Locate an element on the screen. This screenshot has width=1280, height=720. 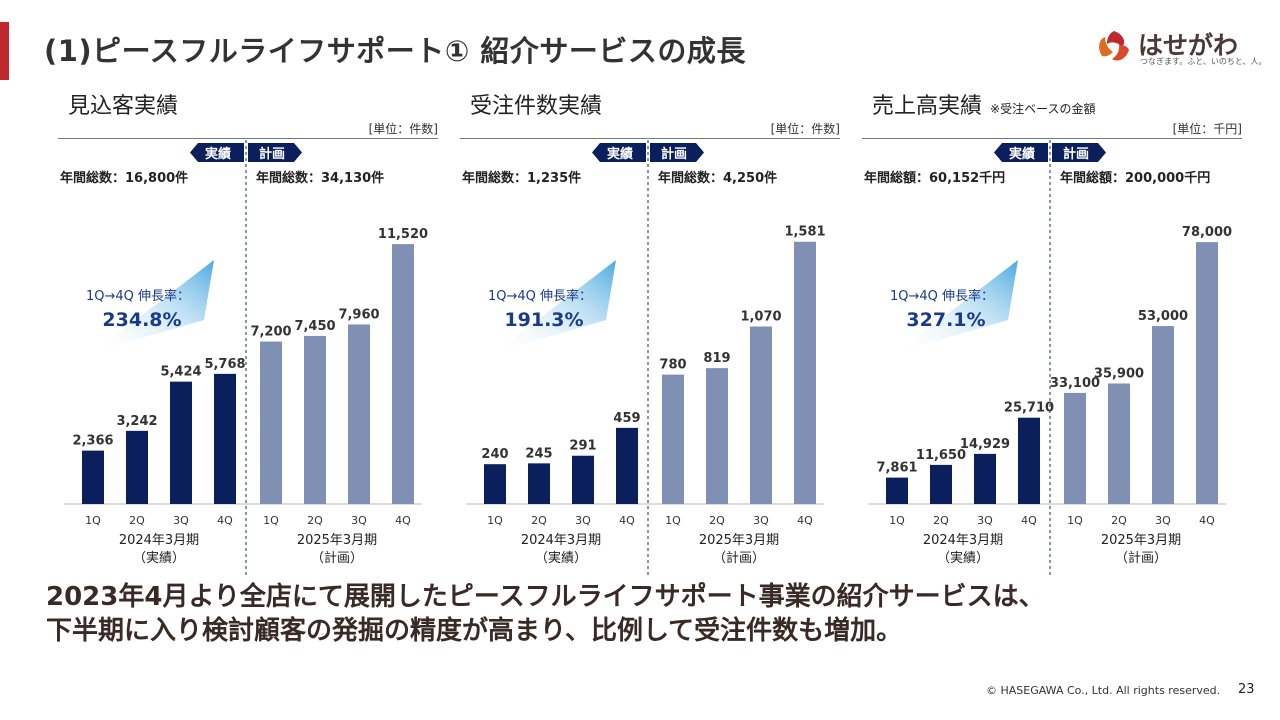
logo-mark-icon is located at coordinates (1114, 46).